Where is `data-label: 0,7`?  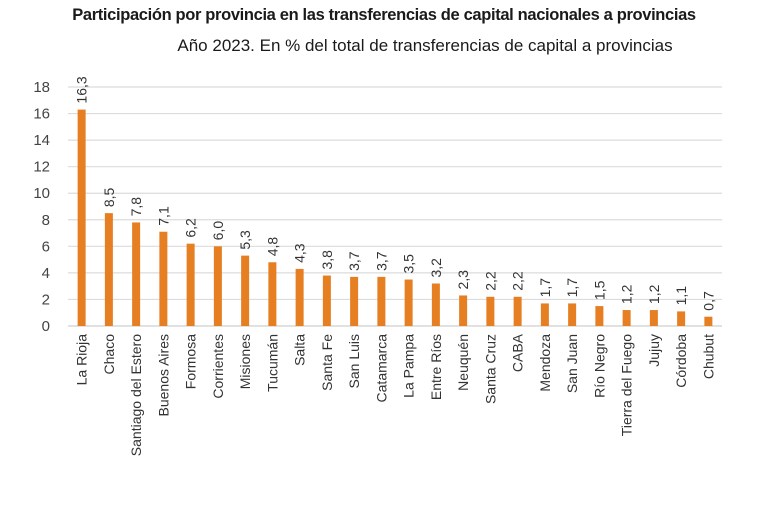
data-label: 0,7 is located at coordinates (708, 301).